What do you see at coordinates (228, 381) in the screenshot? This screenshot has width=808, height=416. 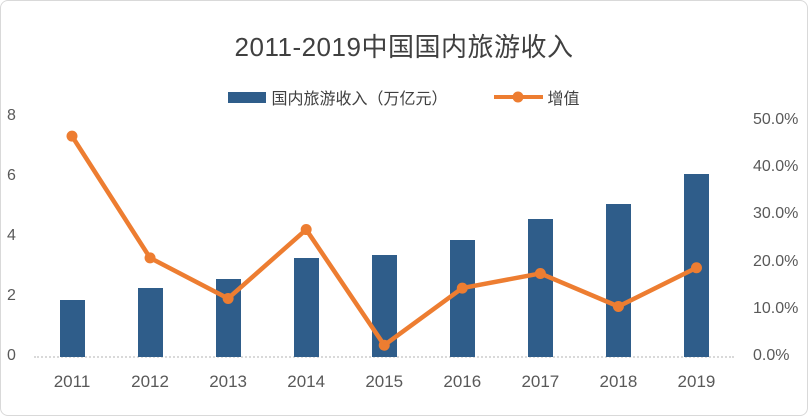 I see `x-axis-label-2013: 2013` at bounding box center [228, 381].